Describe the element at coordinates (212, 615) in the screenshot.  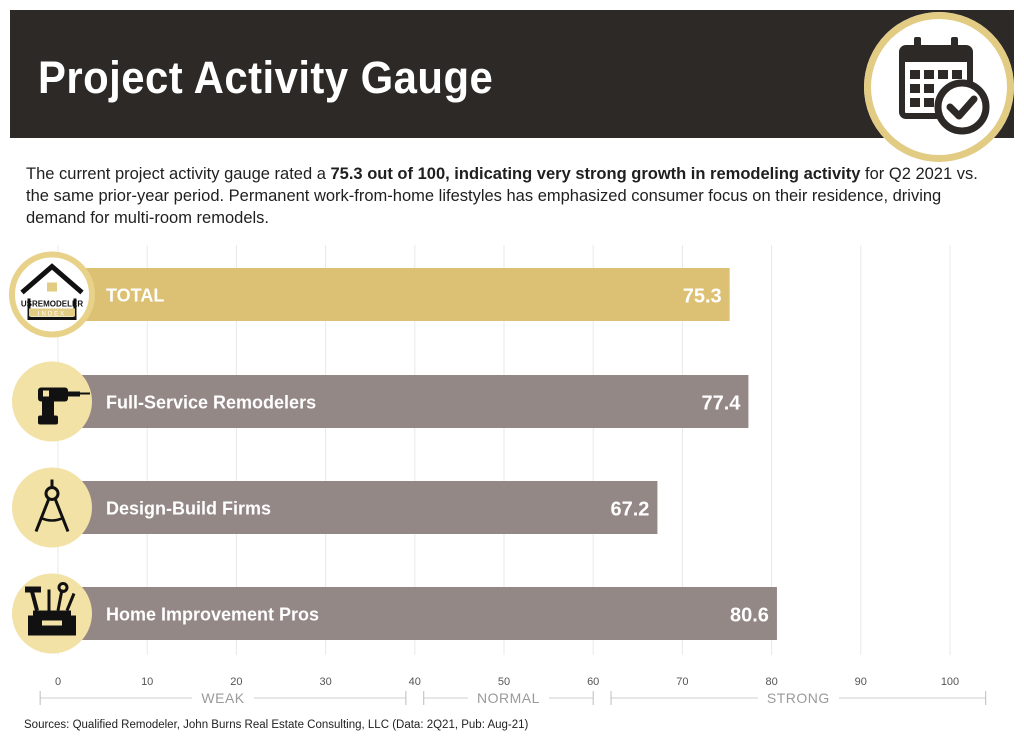
I see `category-label: Home Improvement Pros` at that location.